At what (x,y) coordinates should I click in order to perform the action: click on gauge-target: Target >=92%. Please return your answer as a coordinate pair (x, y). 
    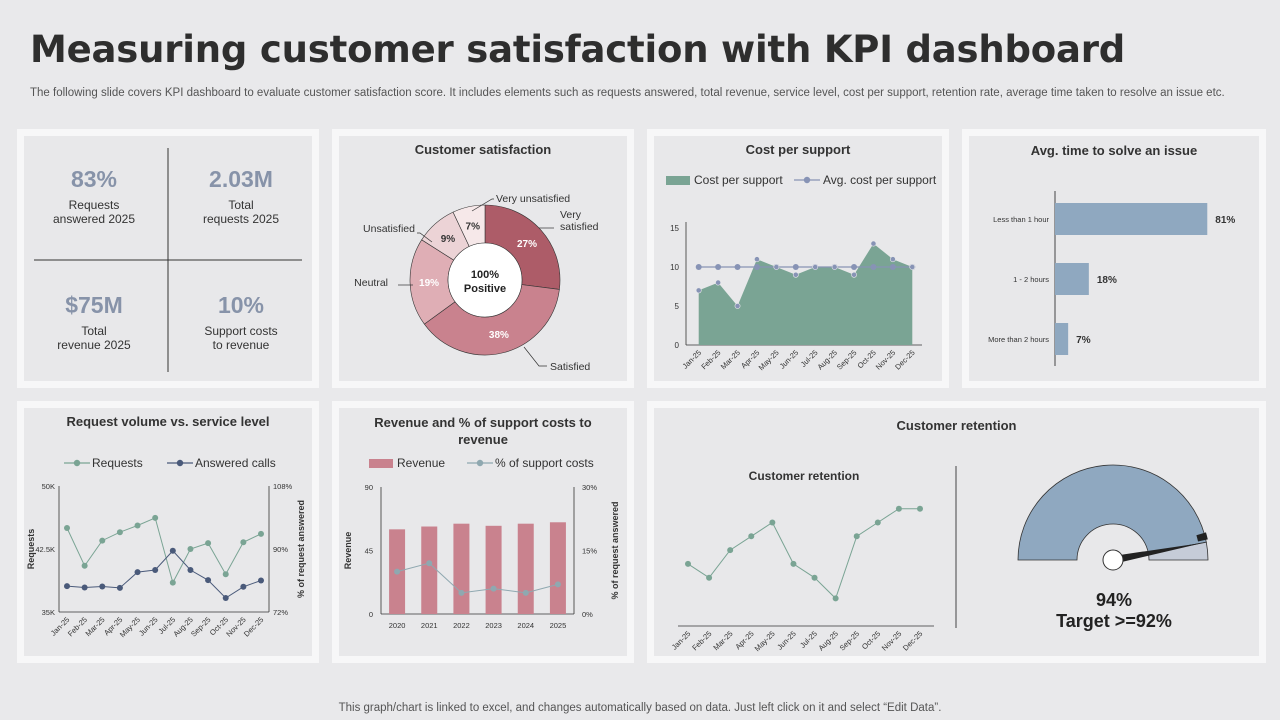
    Looking at the image, I should click on (1114, 621).